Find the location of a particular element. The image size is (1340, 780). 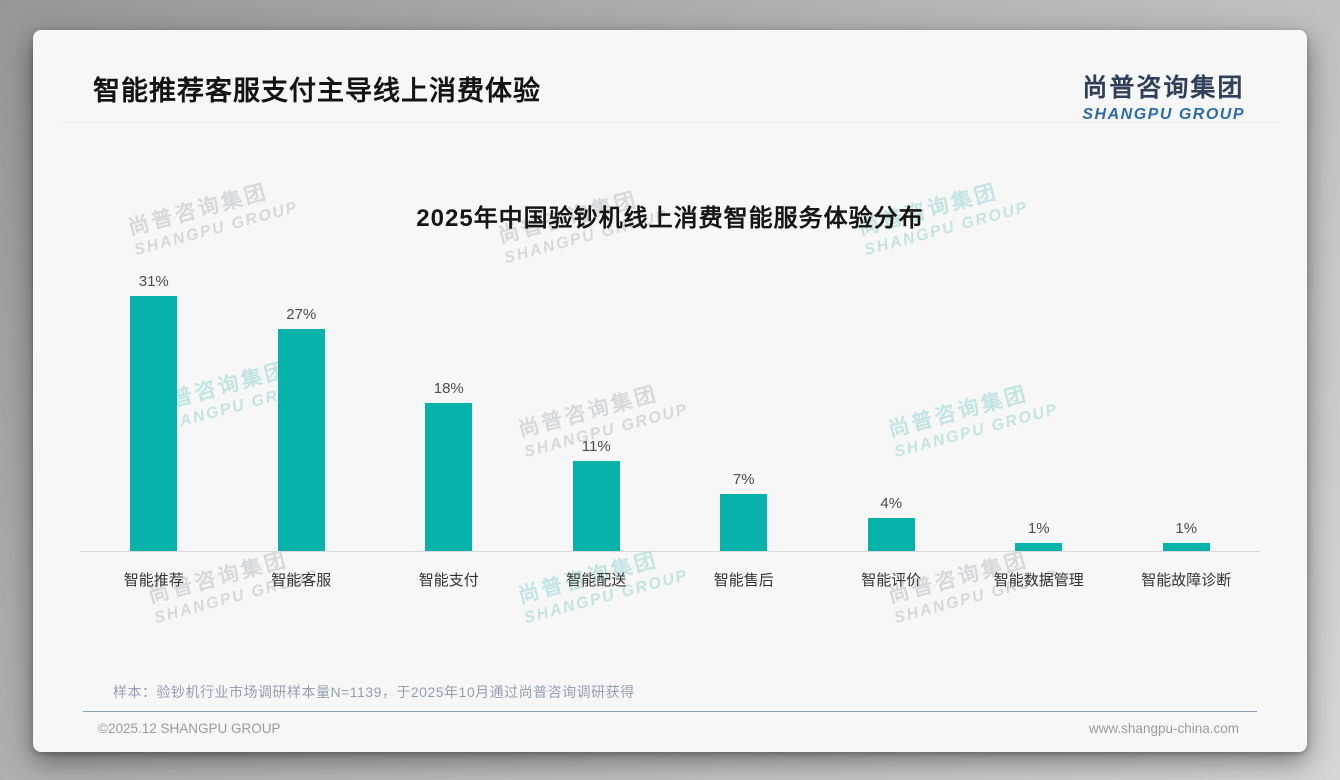

brand-logo-en: SHANGPU GROUP is located at coordinates (1163, 114).